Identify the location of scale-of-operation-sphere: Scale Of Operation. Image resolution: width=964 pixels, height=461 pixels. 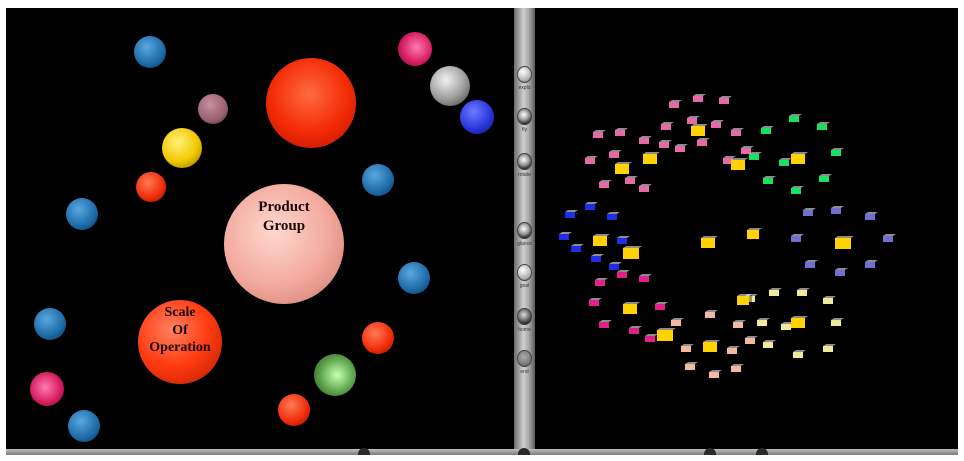
(180, 342).